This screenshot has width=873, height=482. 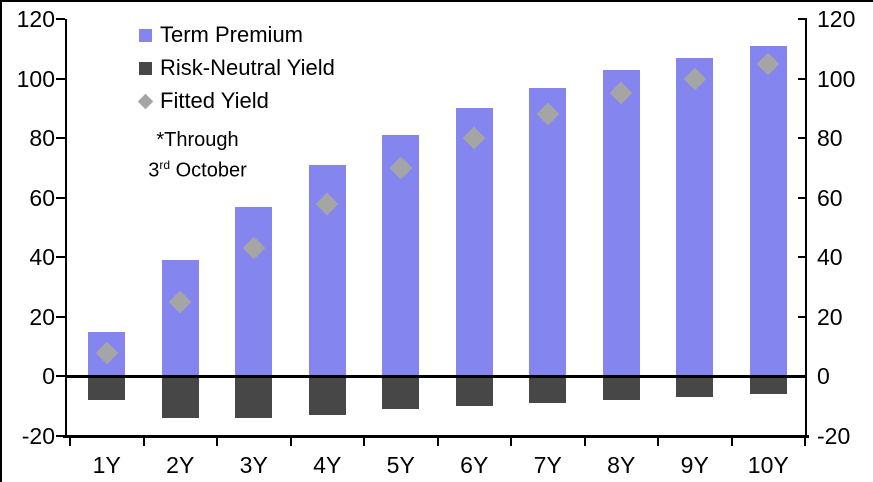 I want to click on y-tick-label-right: 100, so click(x=836, y=78).